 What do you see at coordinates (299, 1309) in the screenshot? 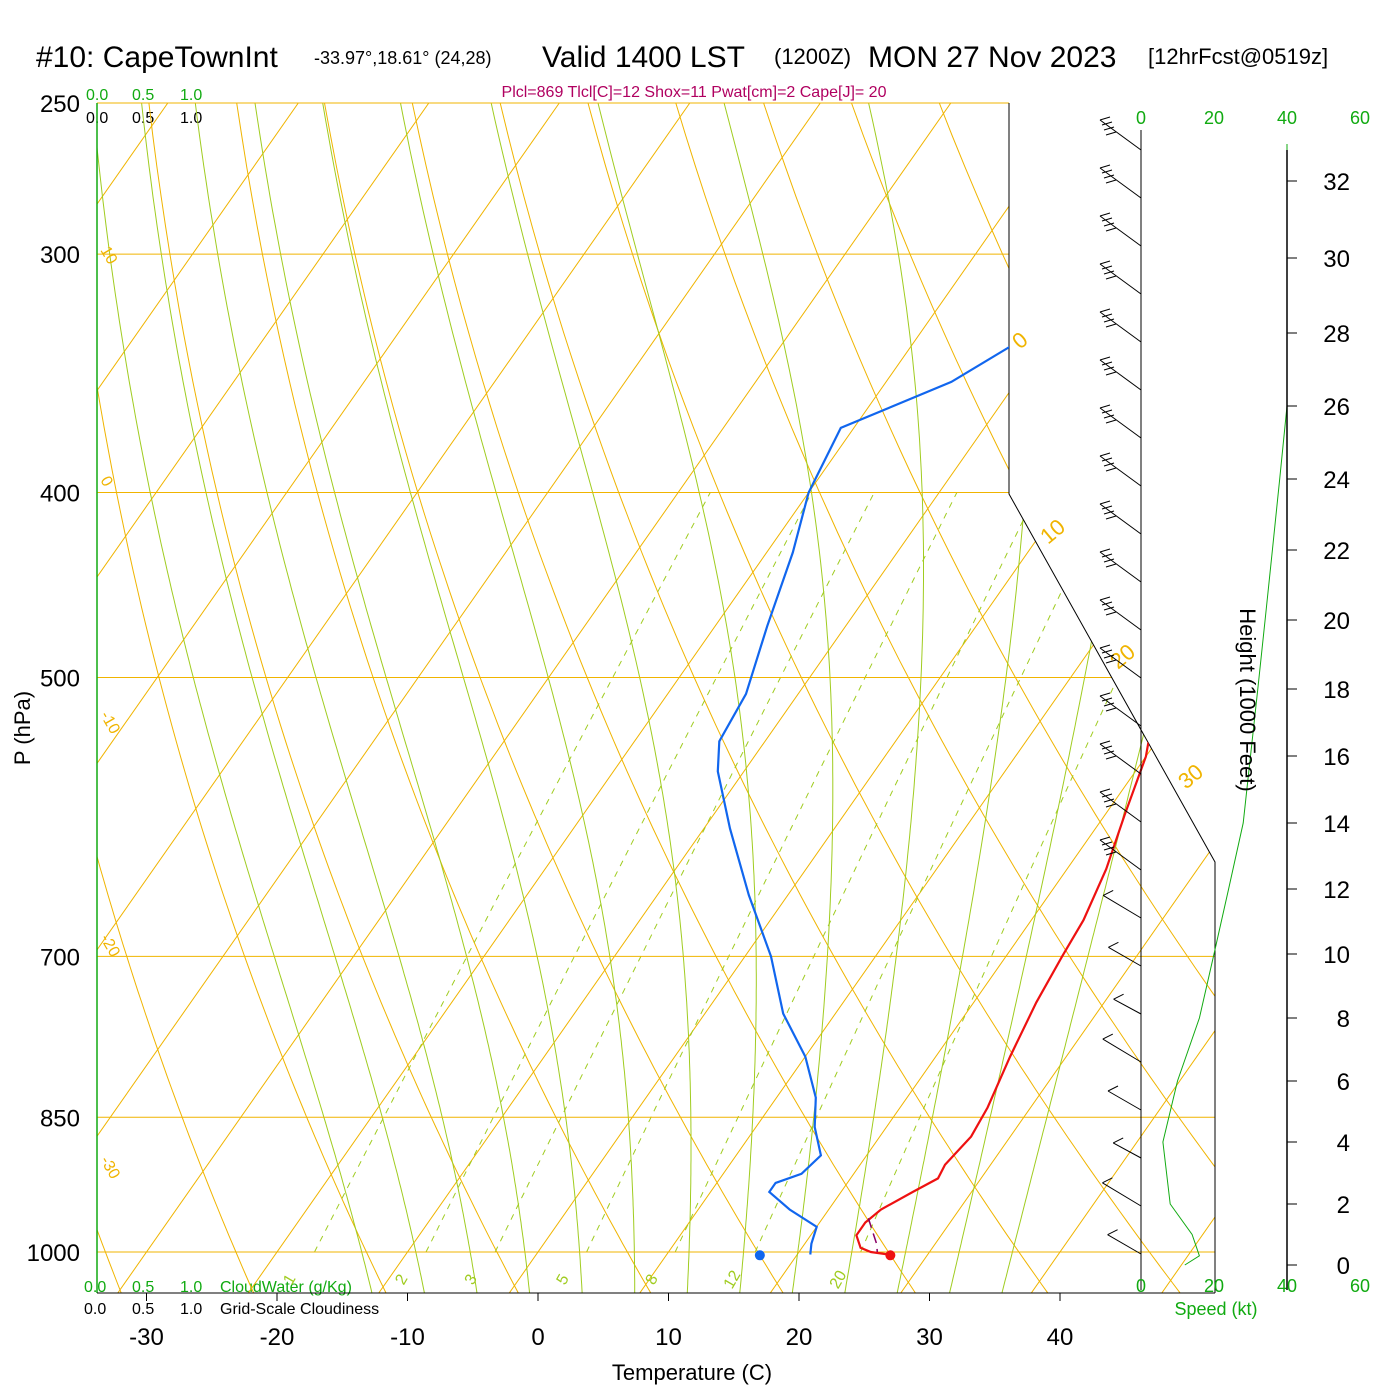
I see `cloudiness-label: Grid-Scale Cloudiness` at bounding box center [299, 1309].